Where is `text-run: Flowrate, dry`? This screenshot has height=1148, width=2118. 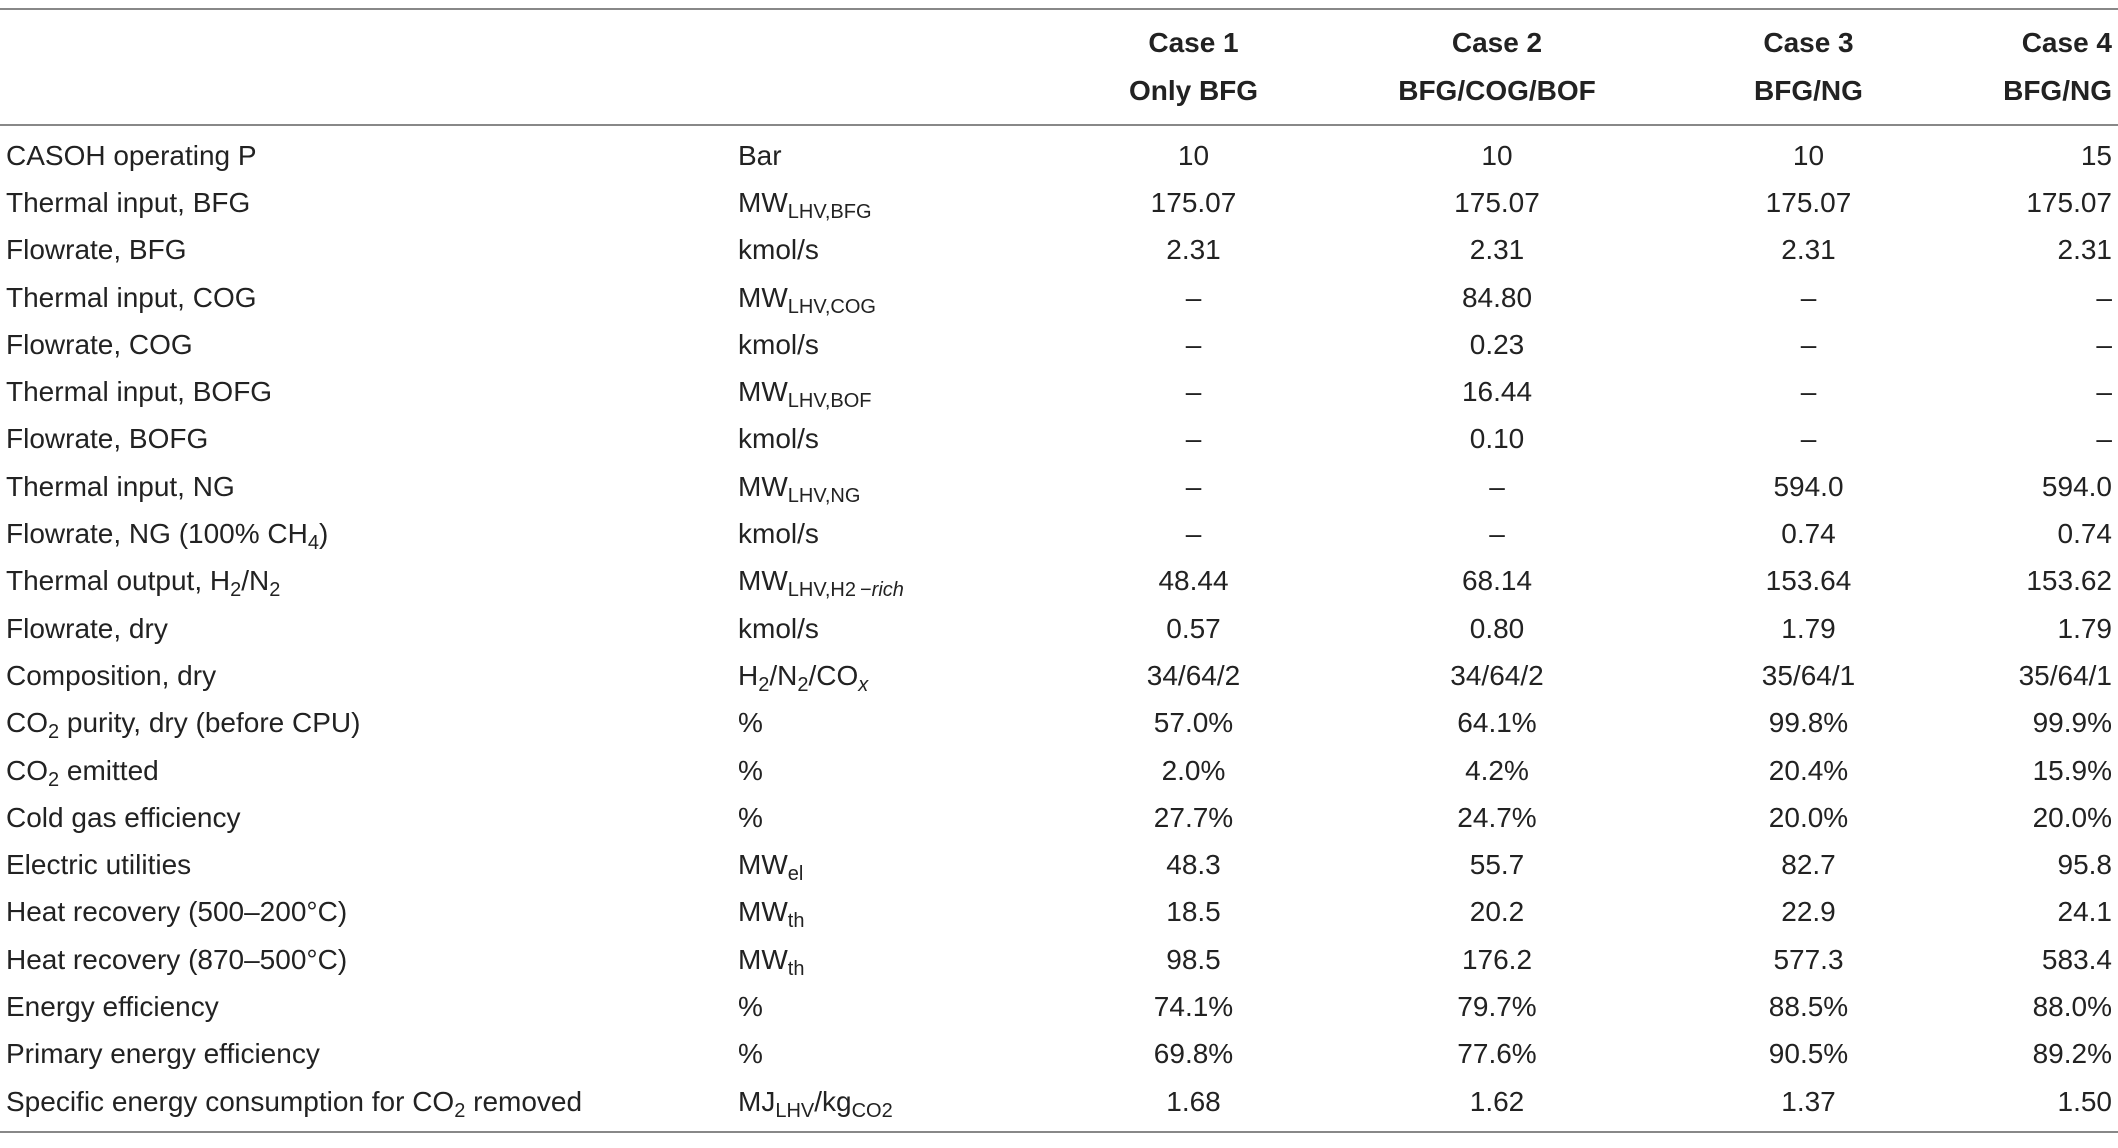 text-run: Flowrate, dry is located at coordinates (87, 628).